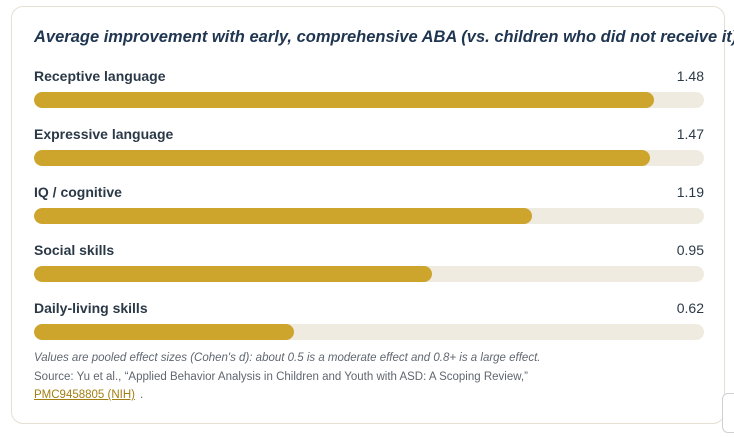 Image resolution: width=734 pixels, height=437 pixels. What do you see at coordinates (690, 250) in the screenshot?
I see `value-label: 0.95` at bounding box center [690, 250].